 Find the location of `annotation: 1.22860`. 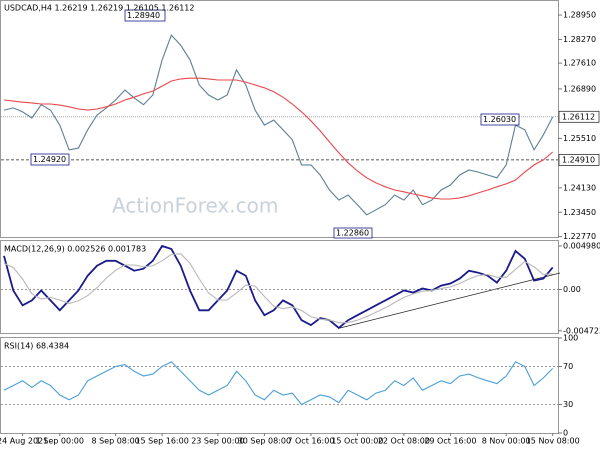

annotation: 1.22860 is located at coordinates (352, 233).